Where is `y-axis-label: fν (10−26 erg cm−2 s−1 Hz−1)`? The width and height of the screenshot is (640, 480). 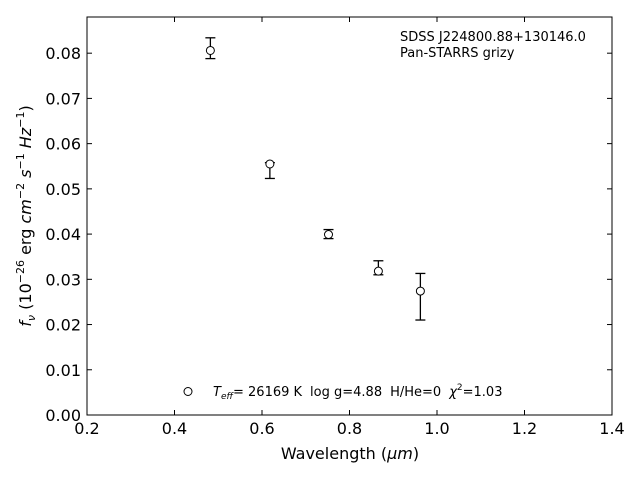
y-axis-label: fν (10−26 erg cm−2 s−1 Hz−1) is located at coordinates (26, 215).